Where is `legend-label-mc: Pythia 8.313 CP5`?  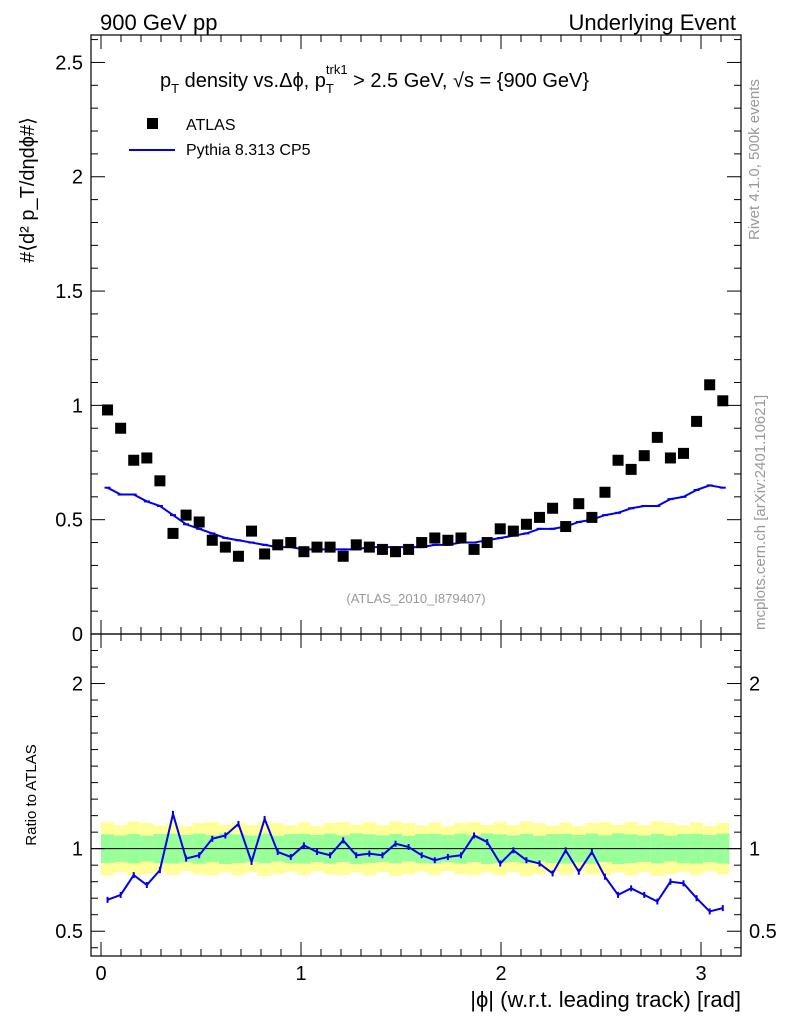 legend-label-mc: Pythia 8.313 CP5 is located at coordinates (248, 150).